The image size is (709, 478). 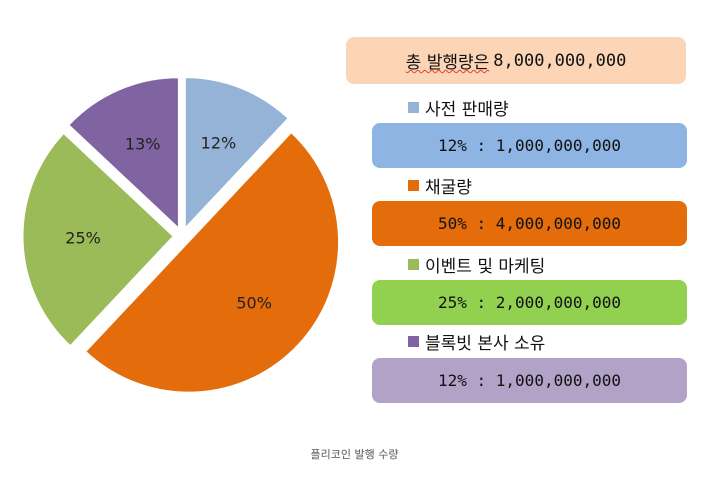 I want to click on legend-swatch-mining, so click(x=413, y=185).